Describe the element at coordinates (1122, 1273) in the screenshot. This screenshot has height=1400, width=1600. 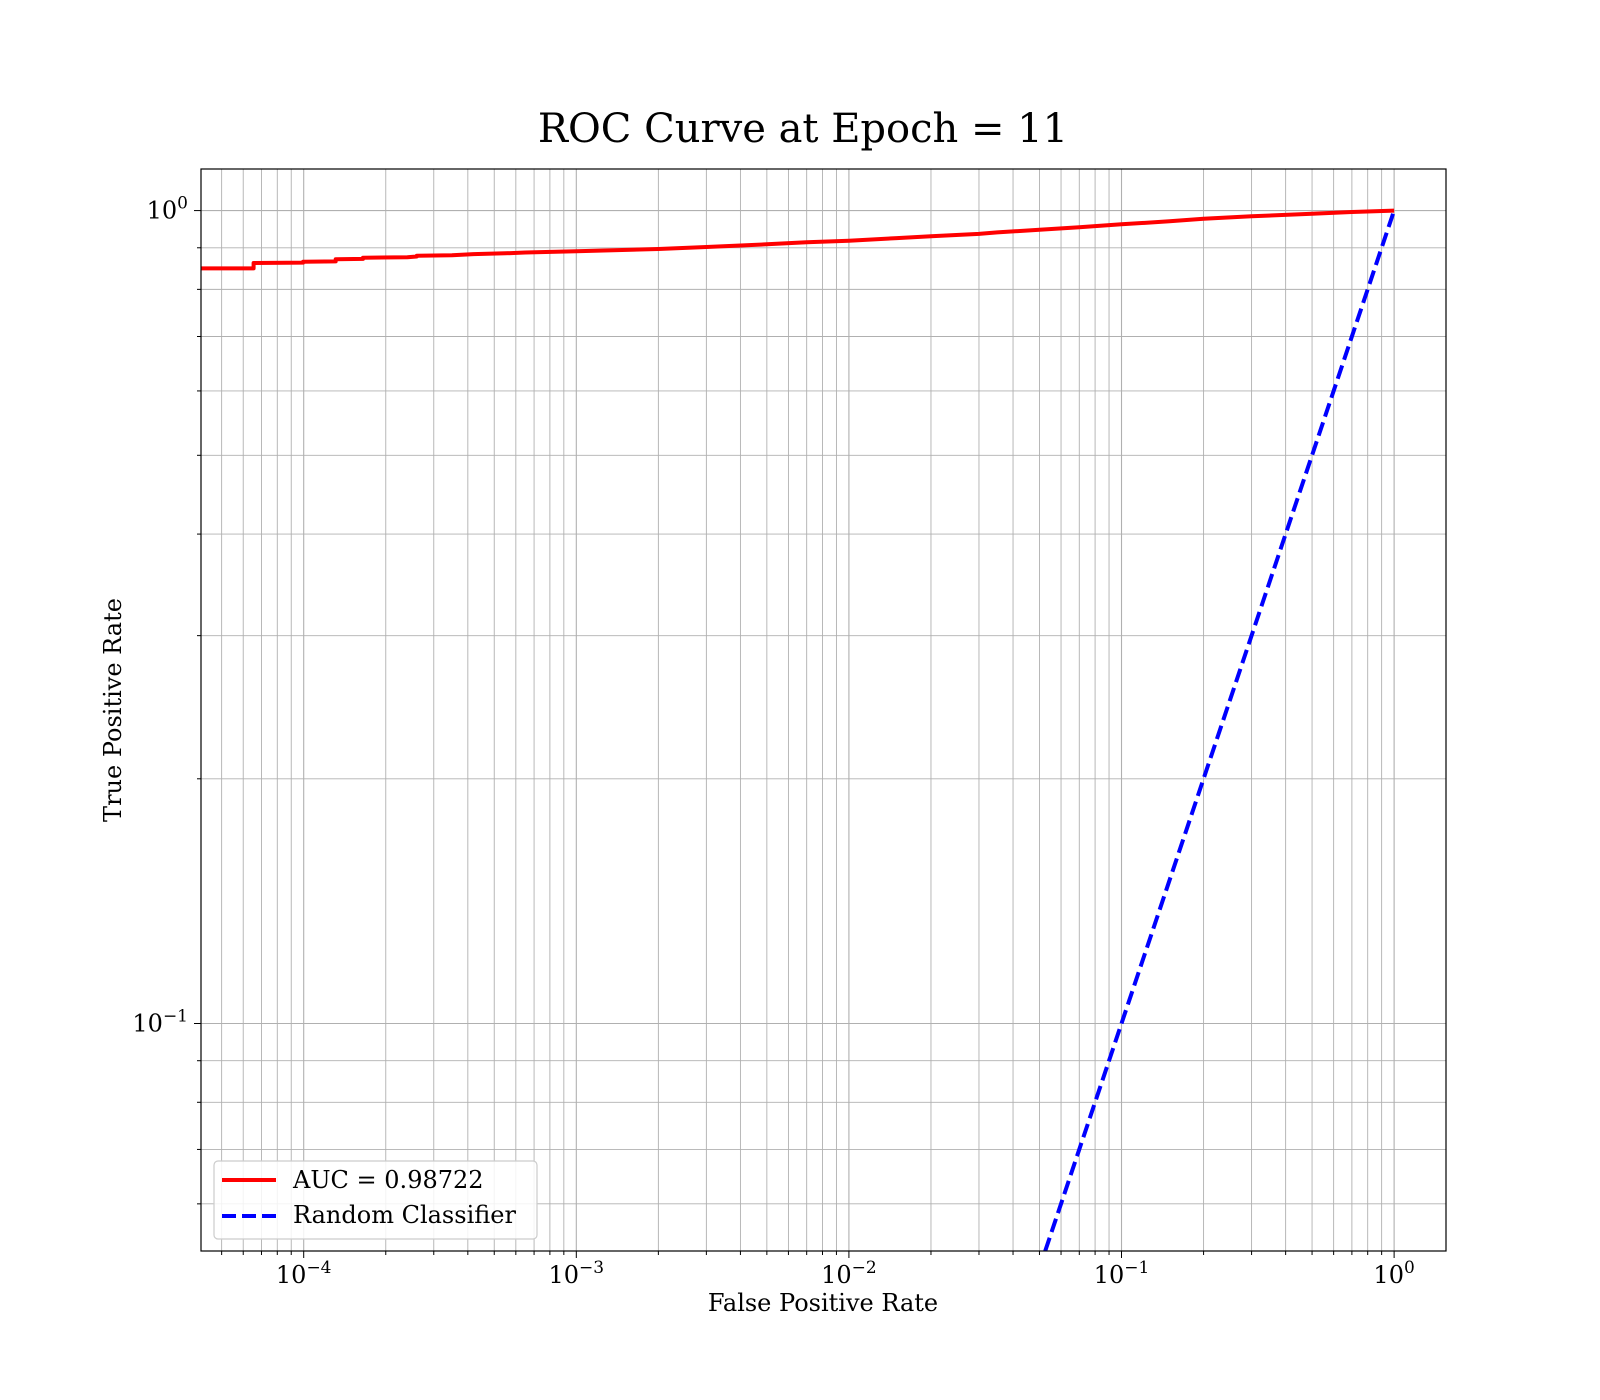
I see `x-tick-label: 10⁻¹` at that location.